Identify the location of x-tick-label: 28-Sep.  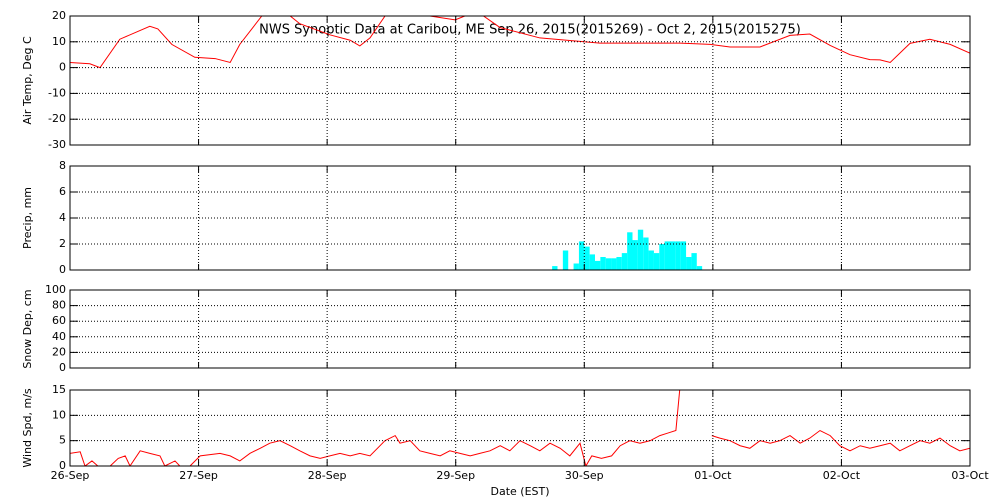
(327, 475).